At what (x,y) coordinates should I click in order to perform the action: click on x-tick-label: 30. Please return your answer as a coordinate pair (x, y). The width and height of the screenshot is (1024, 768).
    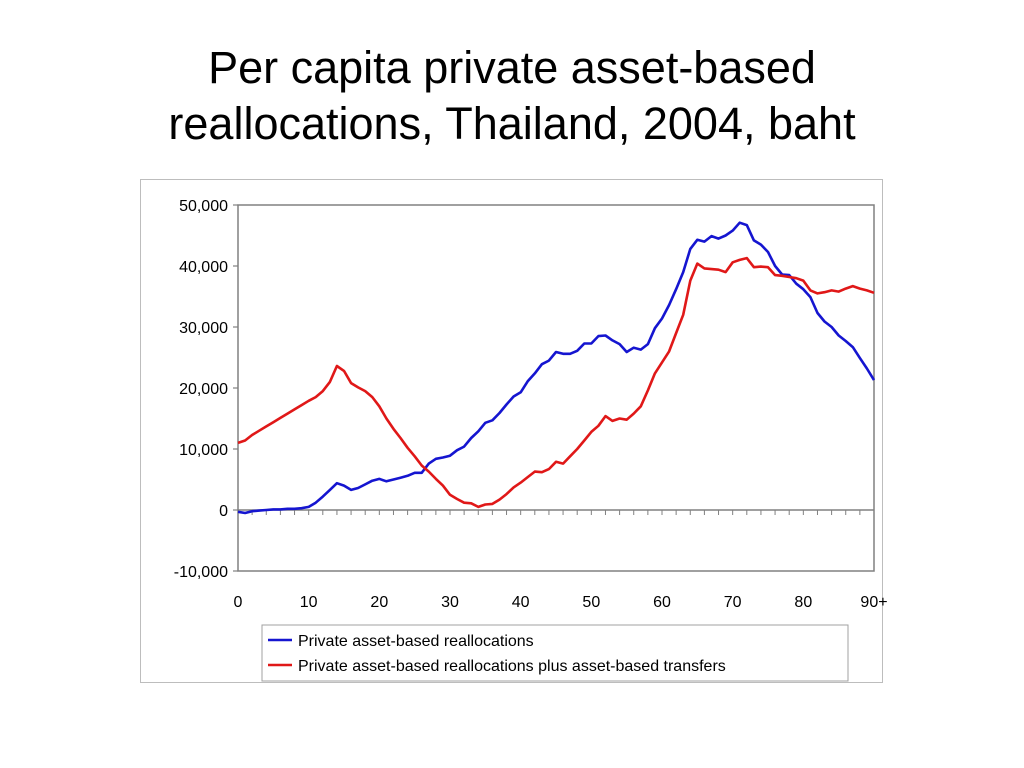
    Looking at the image, I should click on (450, 602).